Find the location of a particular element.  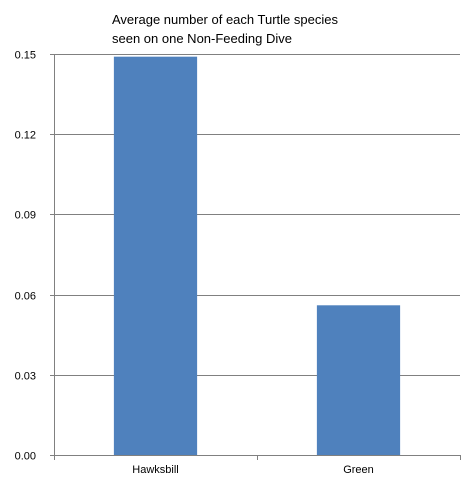

bar-hawksbill is located at coordinates (155, 255).